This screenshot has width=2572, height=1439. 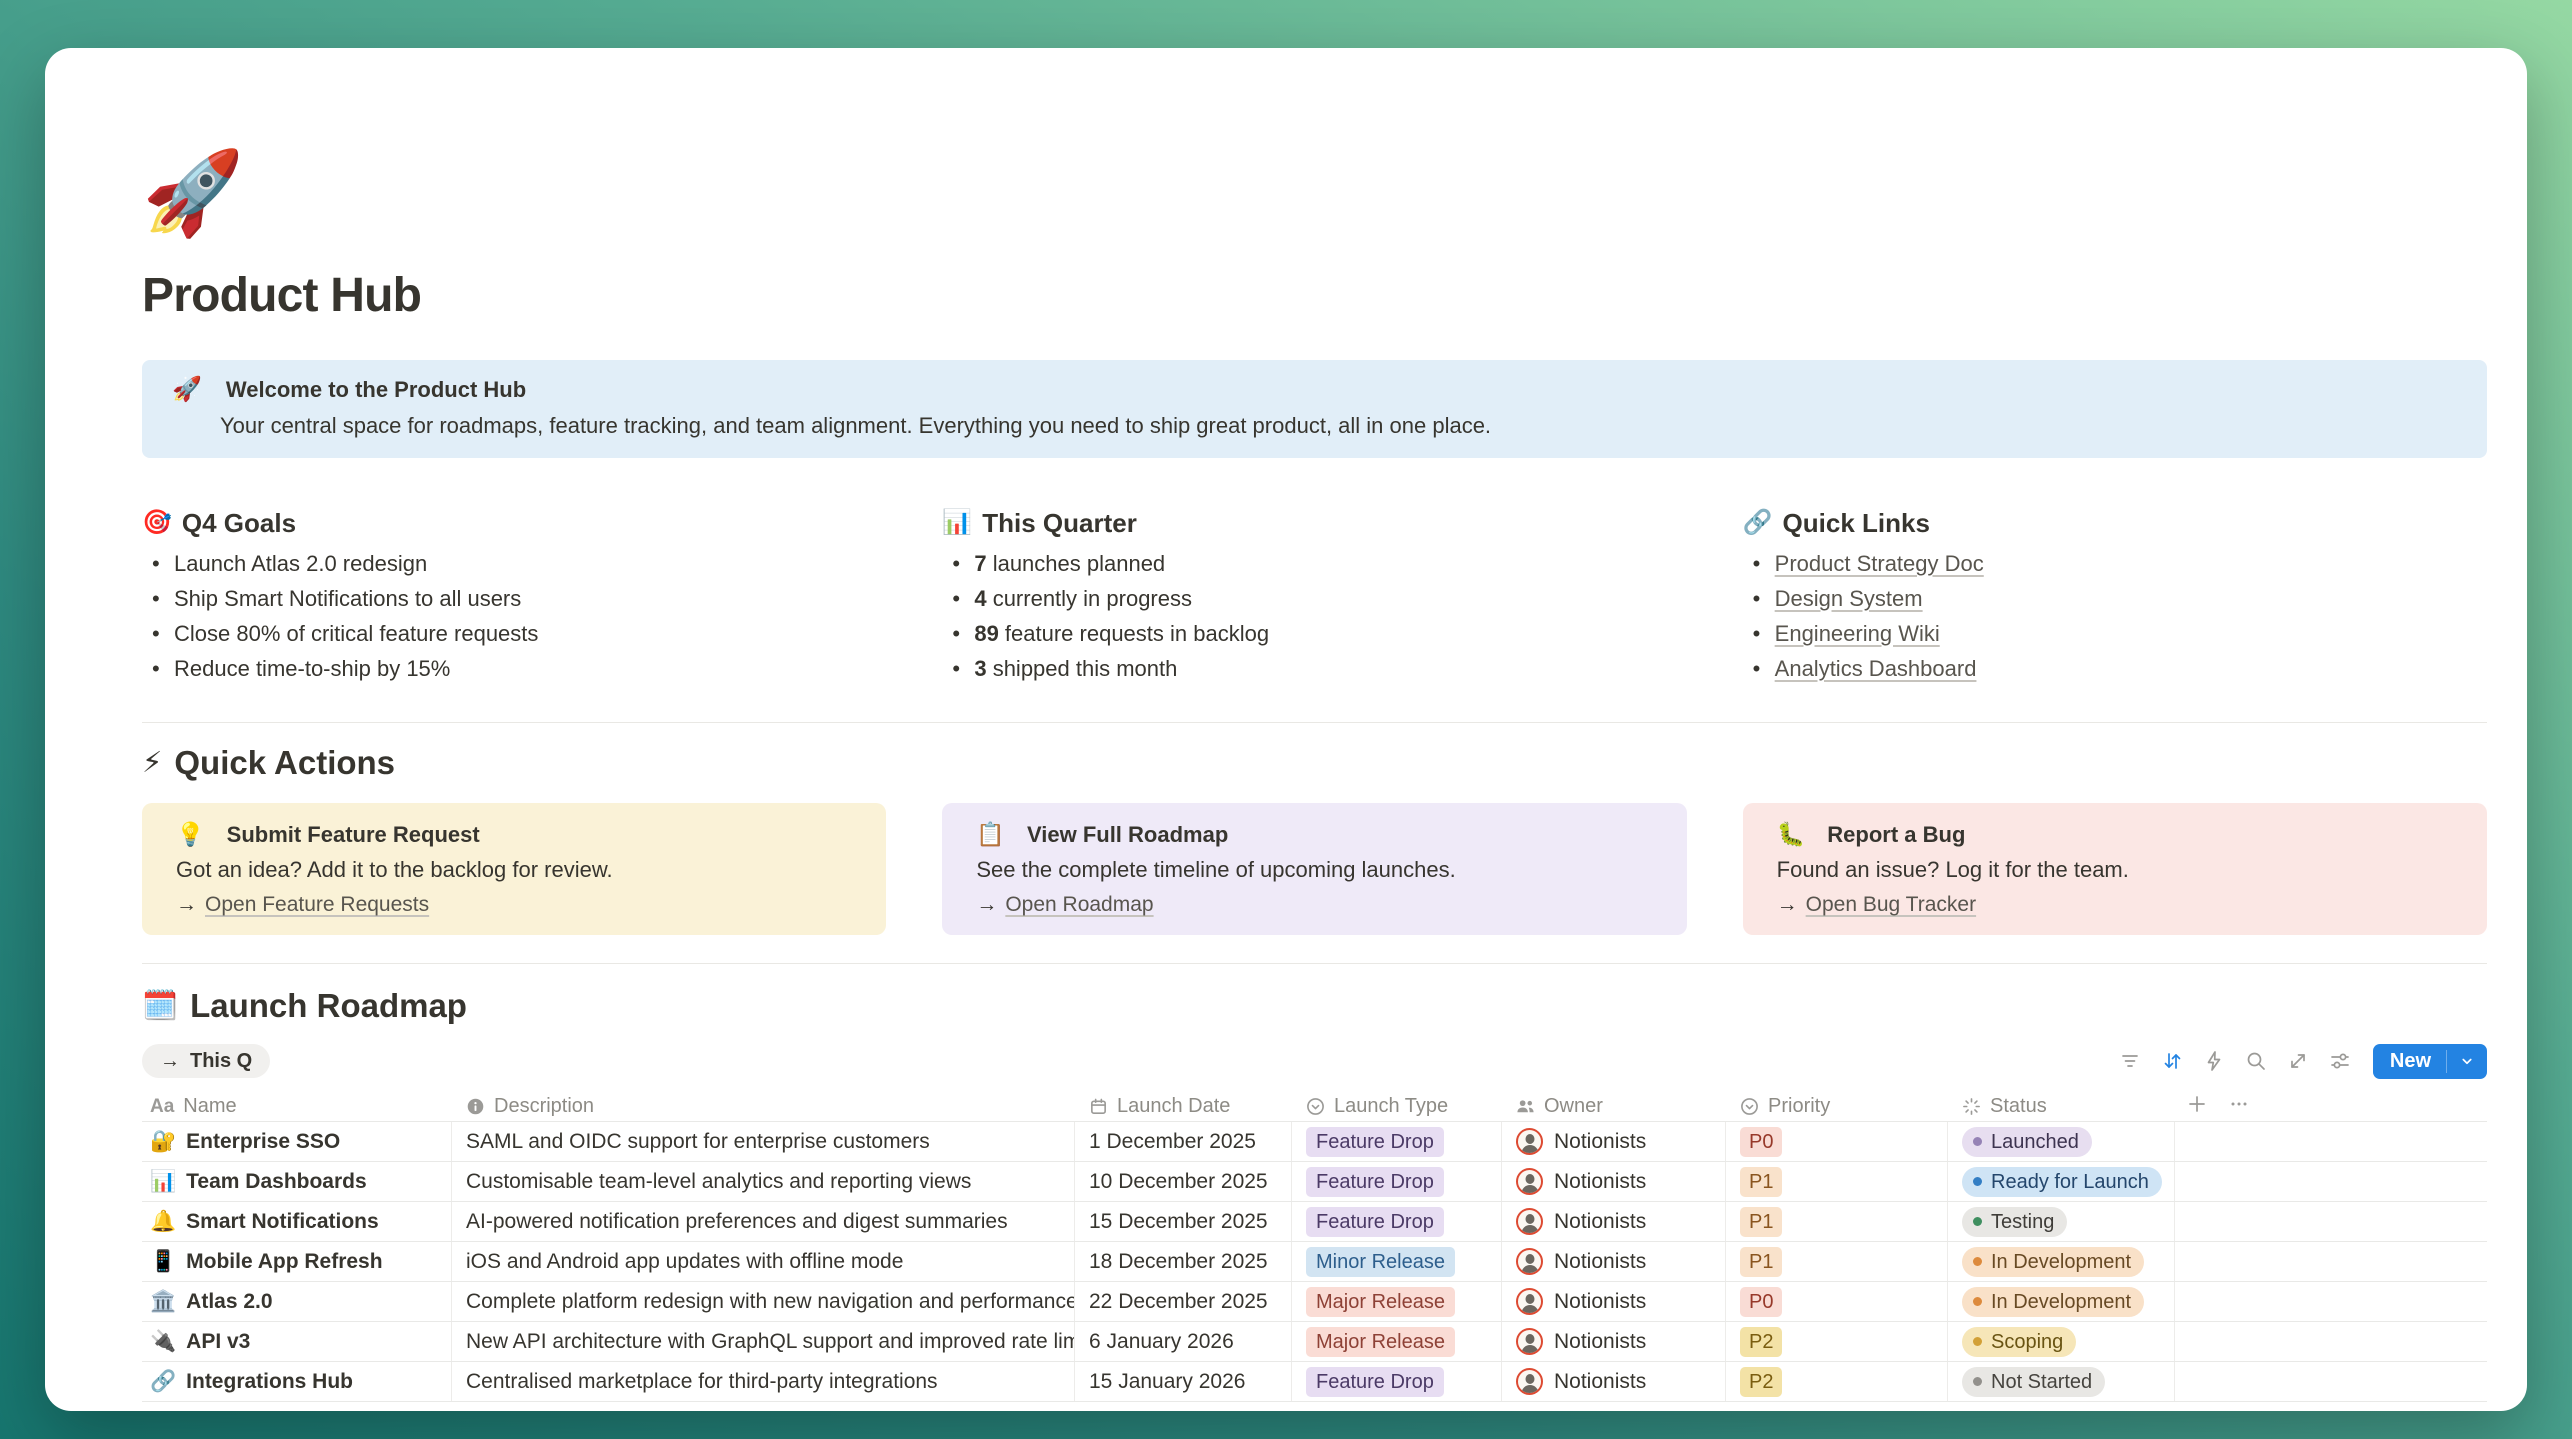 What do you see at coordinates (1183, 1381) in the screenshot?
I see `row-launch-date: 15 January 2026` at bounding box center [1183, 1381].